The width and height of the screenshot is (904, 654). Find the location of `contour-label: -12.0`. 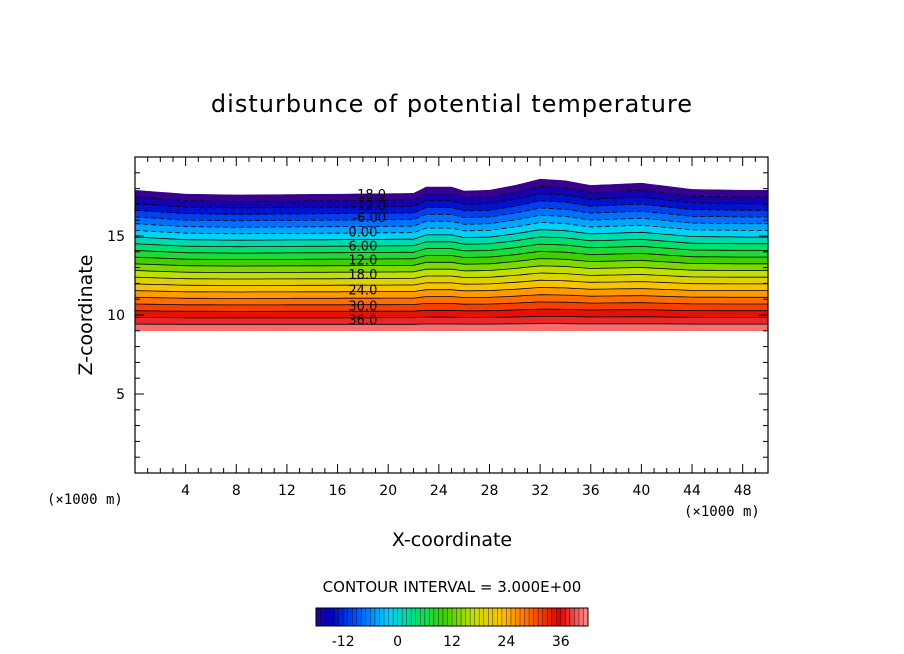

contour-label: -12.0 is located at coordinates (369, 206).